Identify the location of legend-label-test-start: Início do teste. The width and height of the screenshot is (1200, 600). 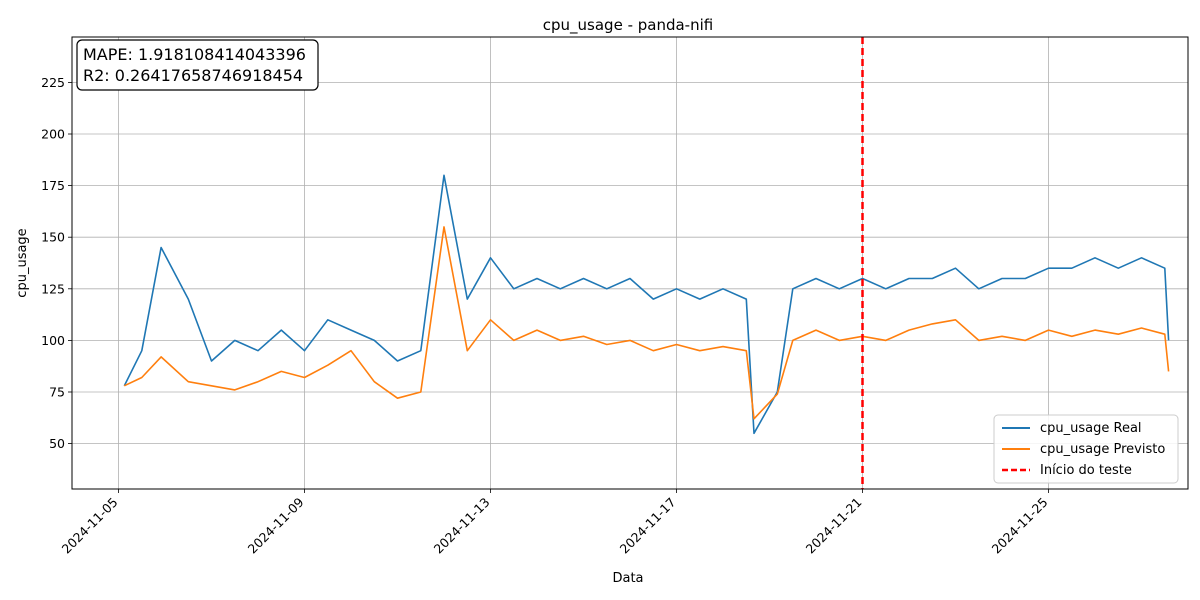
(1086, 470).